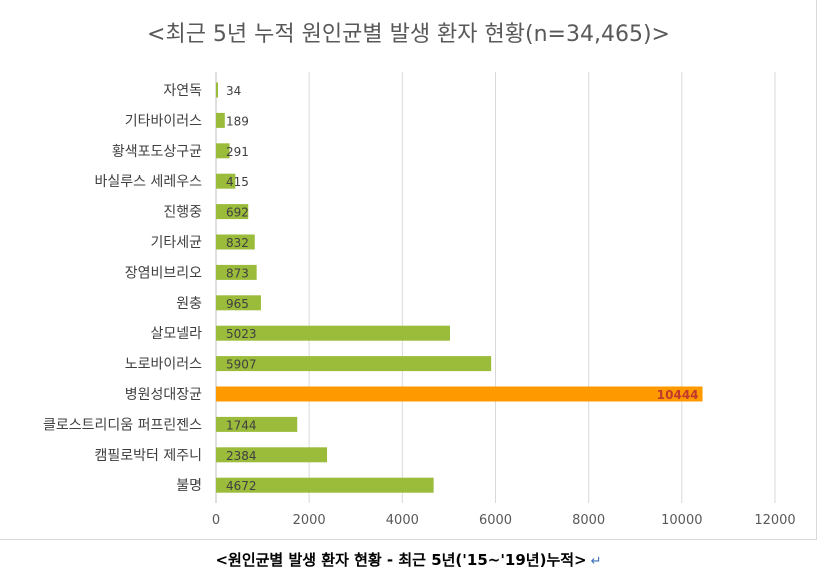  I want to click on category-label: 황색포도상구균, so click(157, 152).